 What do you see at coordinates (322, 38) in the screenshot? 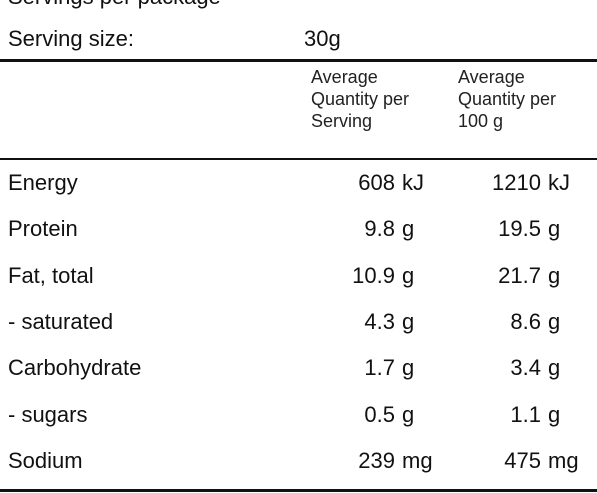
I see `serving-size-value: 30g` at bounding box center [322, 38].